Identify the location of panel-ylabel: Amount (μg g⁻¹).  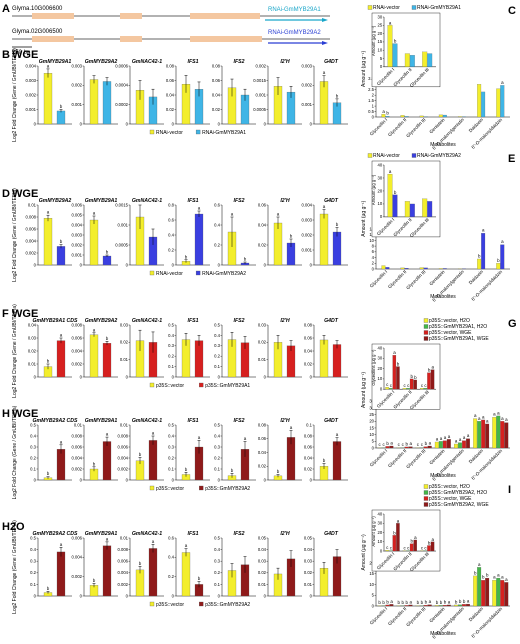
(364, 218).